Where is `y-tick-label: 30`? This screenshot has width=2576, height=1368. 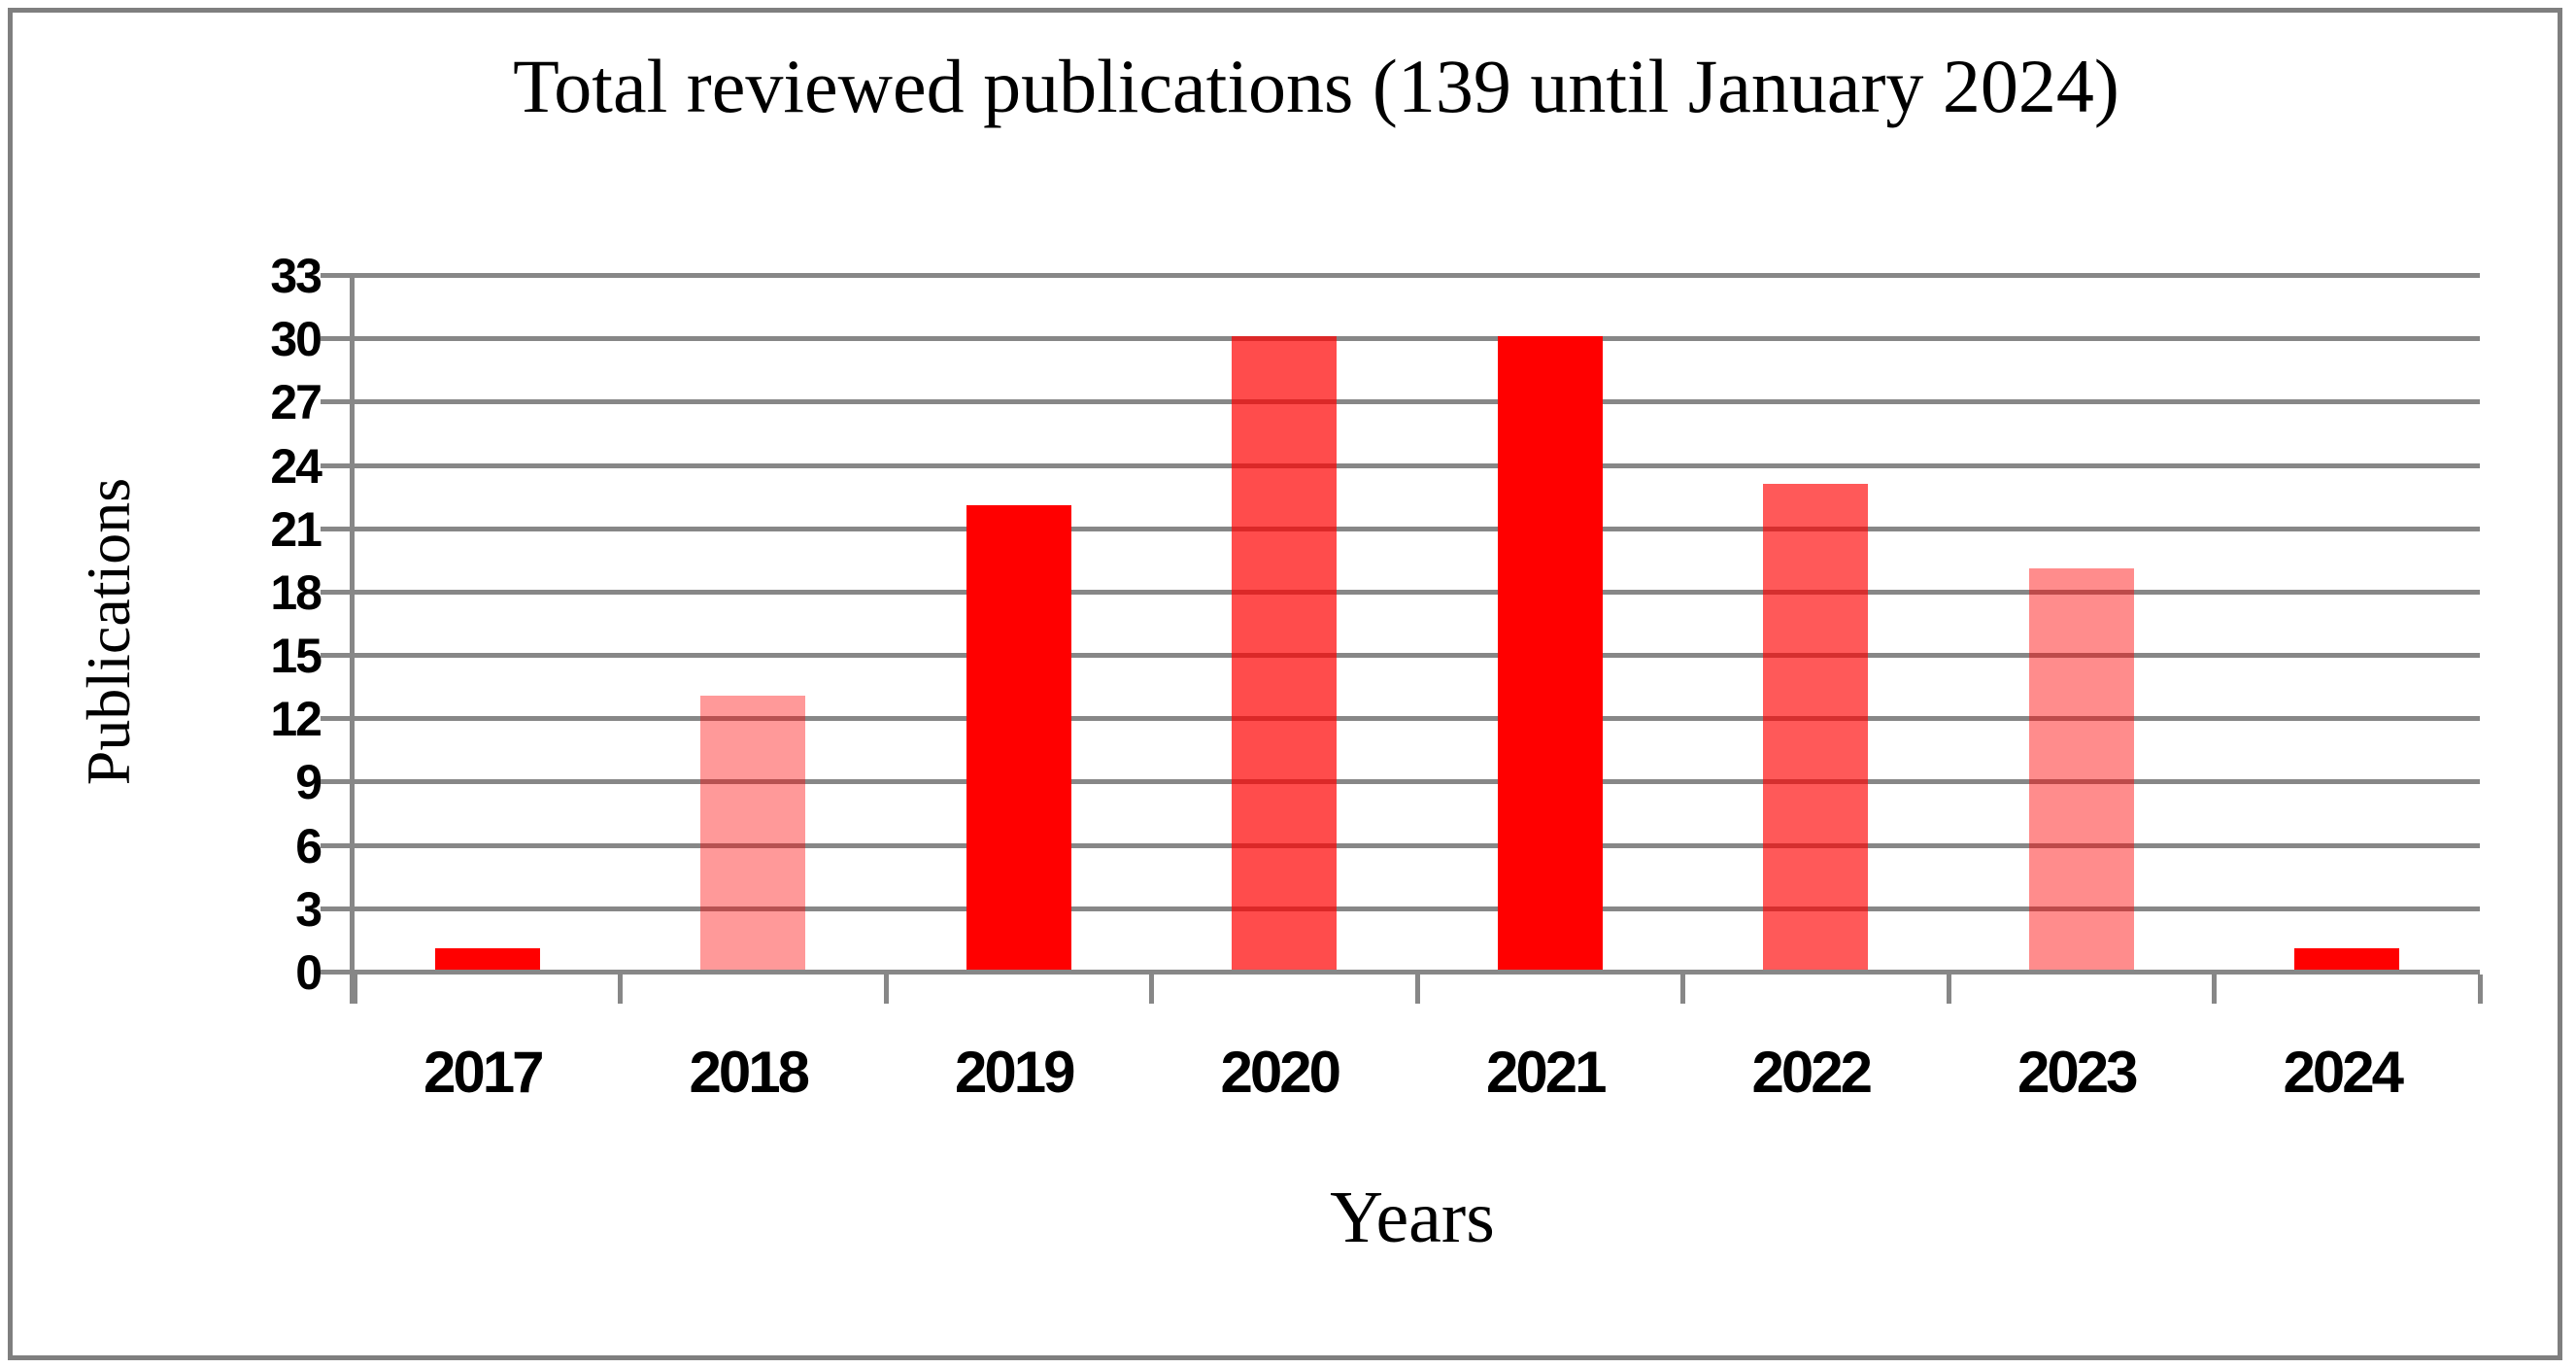
y-tick-label: 30 is located at coordinates (296, 339).